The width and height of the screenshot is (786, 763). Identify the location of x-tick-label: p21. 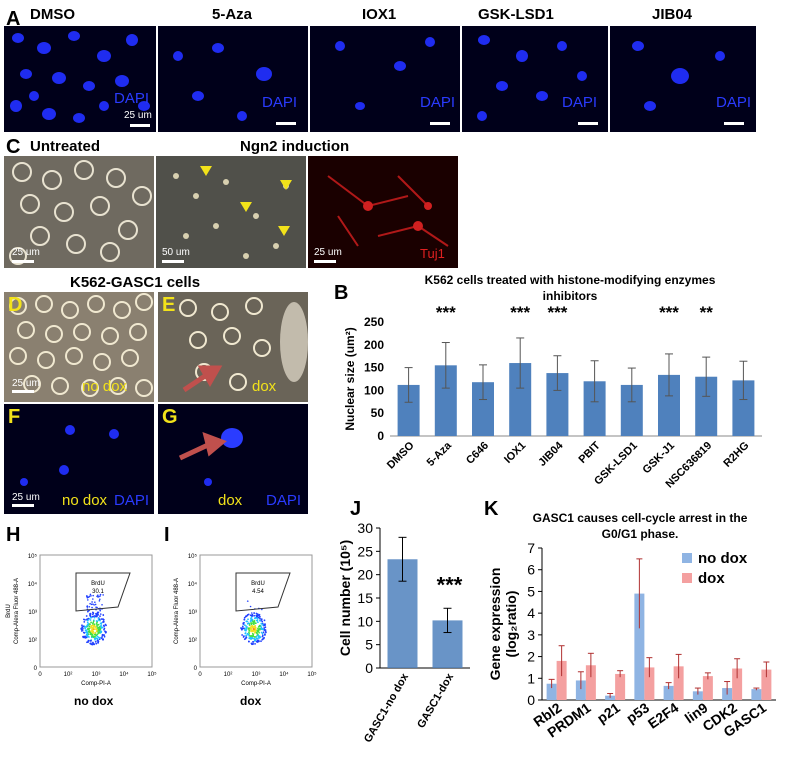
(608, 712).